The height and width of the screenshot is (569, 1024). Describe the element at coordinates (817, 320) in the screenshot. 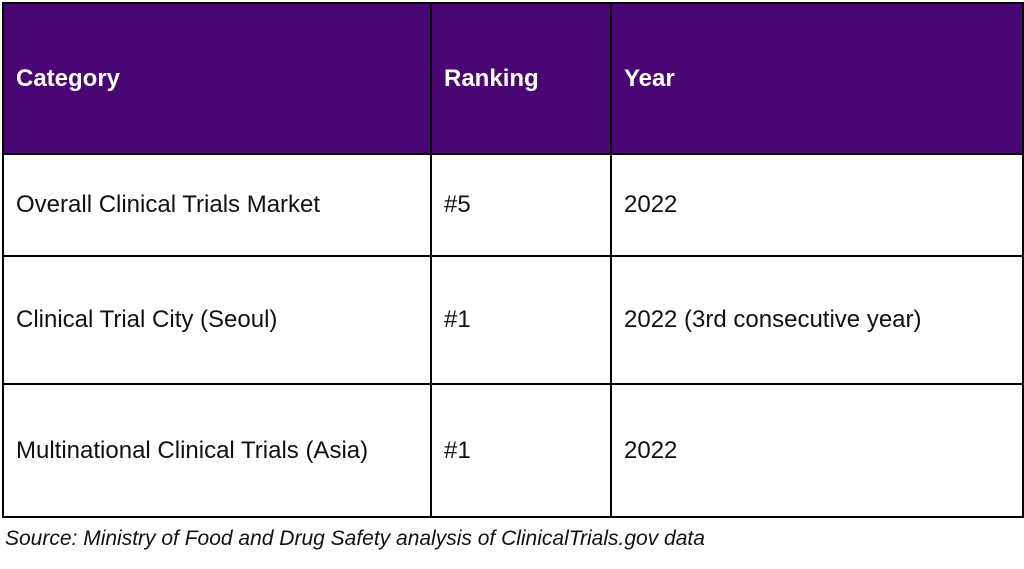

I see `cell-year: 2022 (3rd consecutive year)` at that location.